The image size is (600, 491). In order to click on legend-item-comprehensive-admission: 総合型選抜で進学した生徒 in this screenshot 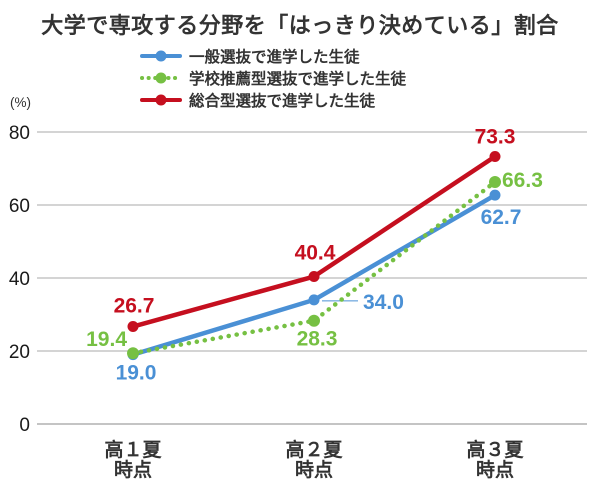, I will do `click(273, 99)`.